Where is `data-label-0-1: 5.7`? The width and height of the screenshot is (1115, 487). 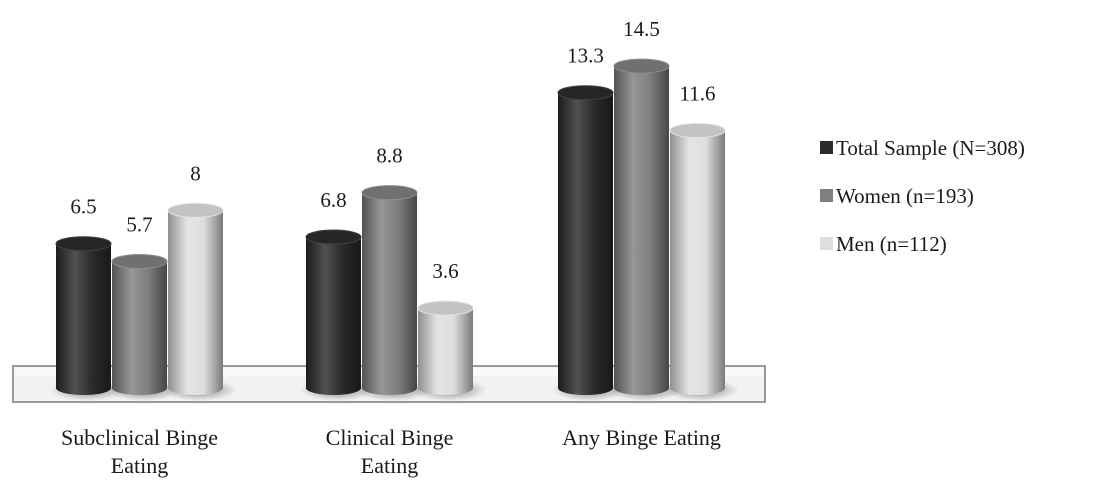
data-label-0-1: 5.7 is located at coordinates (139, 224).